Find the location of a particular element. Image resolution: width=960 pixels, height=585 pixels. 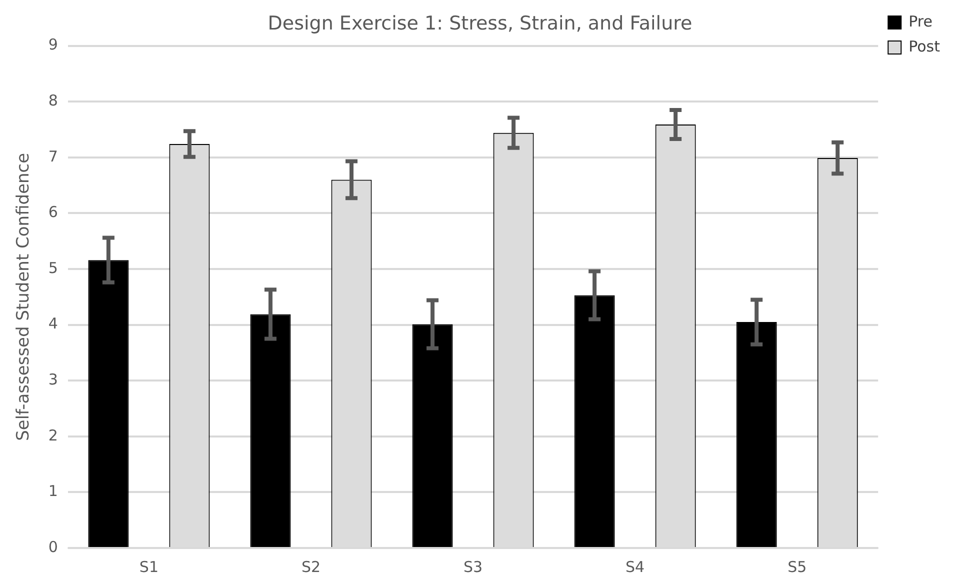

x-tick-label: S3 is located at coordinates (473, 567).